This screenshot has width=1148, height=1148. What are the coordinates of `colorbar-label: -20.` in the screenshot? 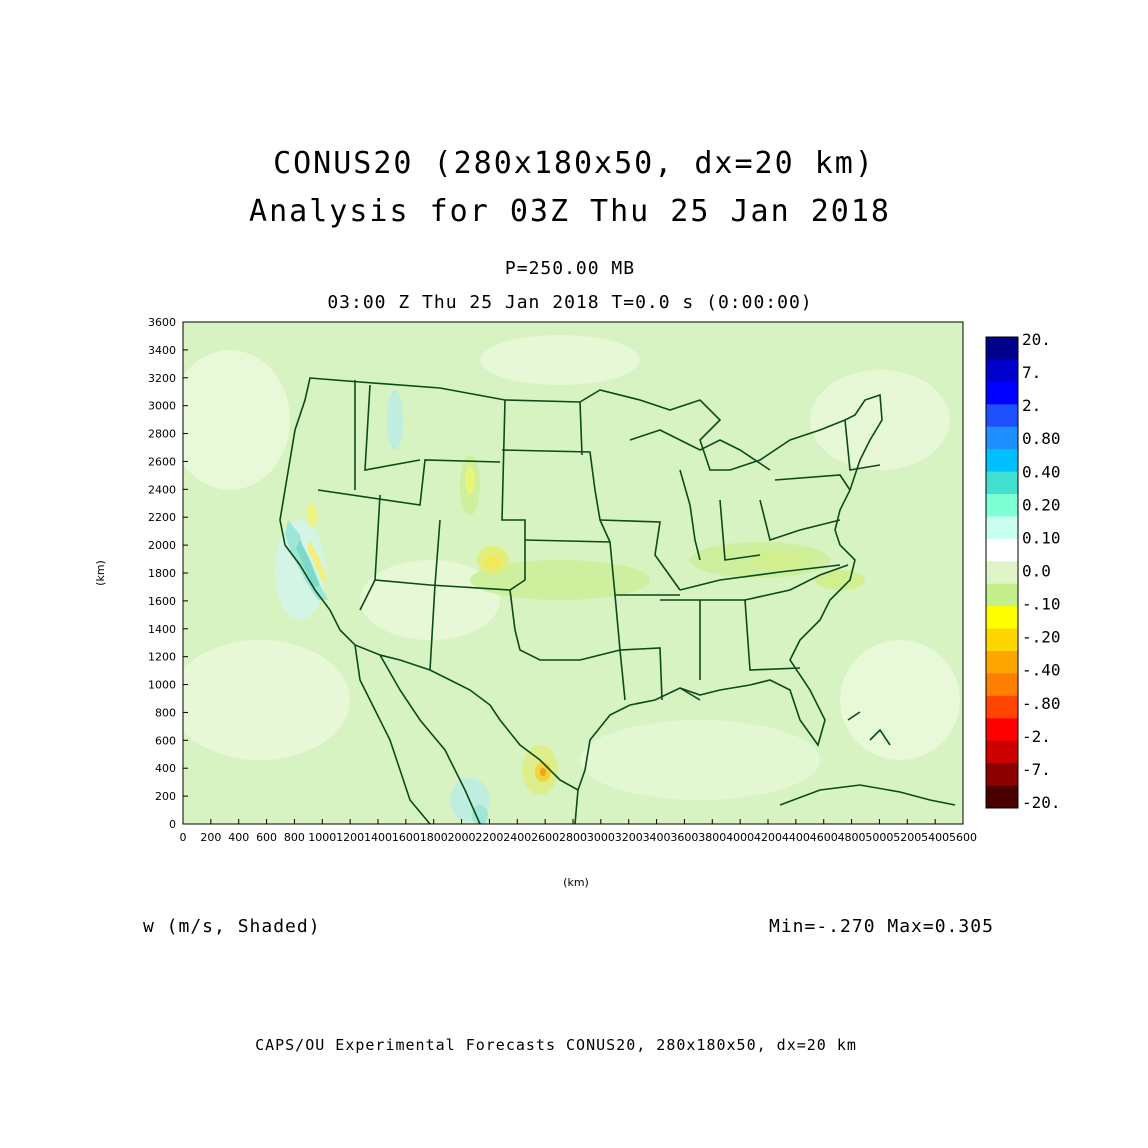 It's located at (1041, 802).